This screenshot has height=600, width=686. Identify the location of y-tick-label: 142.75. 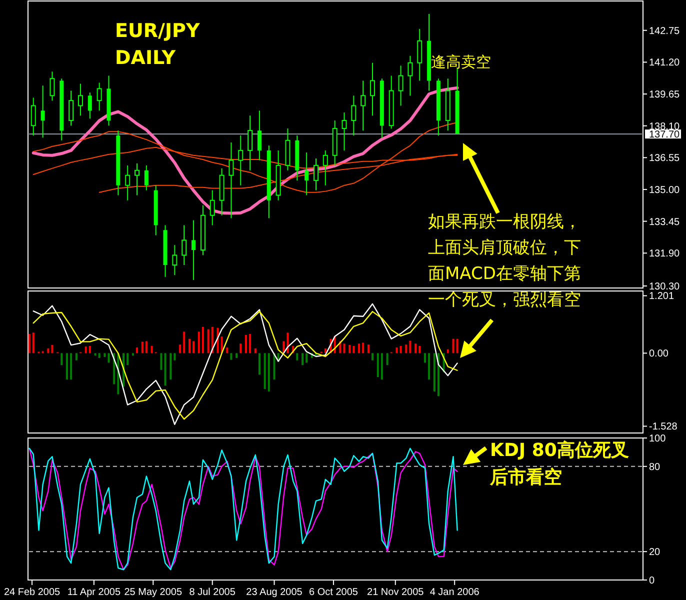
(664, 31).